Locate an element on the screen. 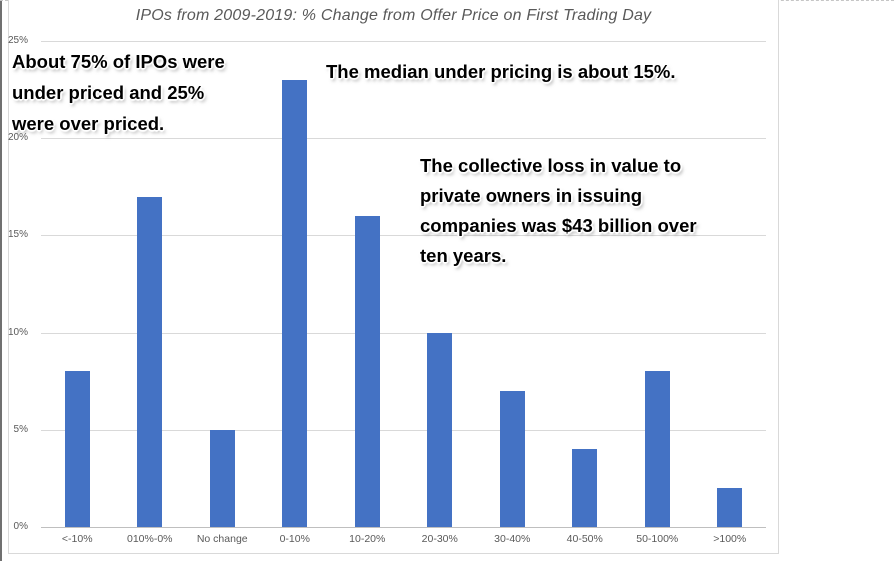 The height and width of the screenshot is (561, 894). x-tick-label: 50-100% is located at coordinates (657, 539).